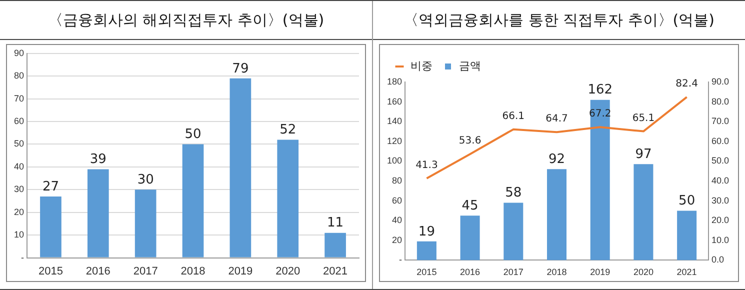  Describe the element at coordinates (186, 20) in the screenshot. I see `chart-title: 〈금융회사의 해외직접투자 추이〉(억불)` at that location.